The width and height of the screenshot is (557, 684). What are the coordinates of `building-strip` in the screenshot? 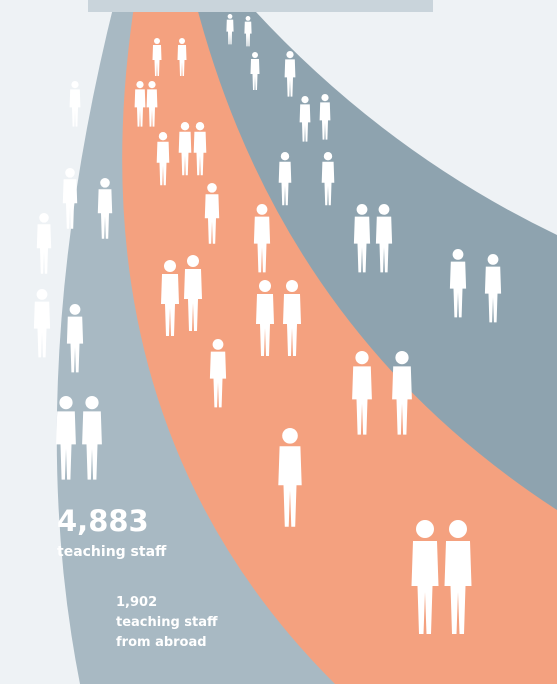 It's located at (260, 6).